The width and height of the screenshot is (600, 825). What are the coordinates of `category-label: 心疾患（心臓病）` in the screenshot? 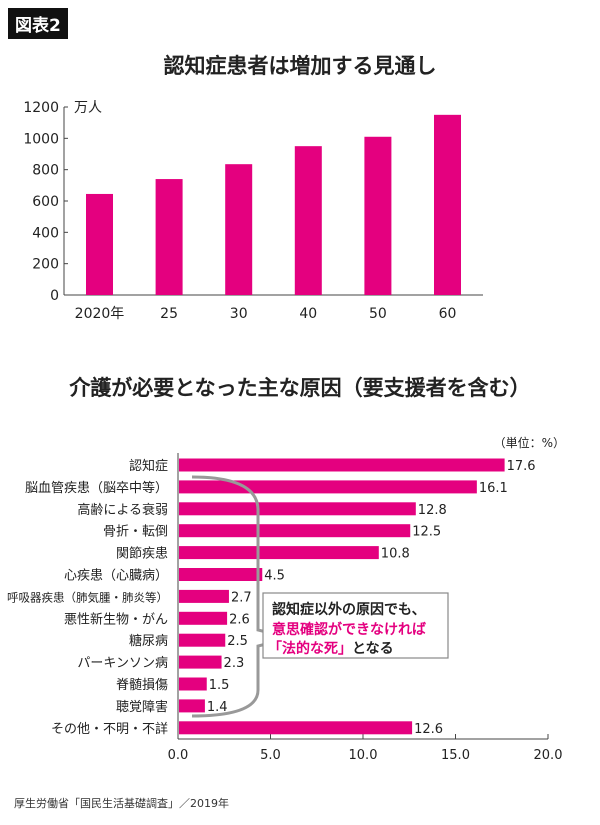 It's located at (116, 576).